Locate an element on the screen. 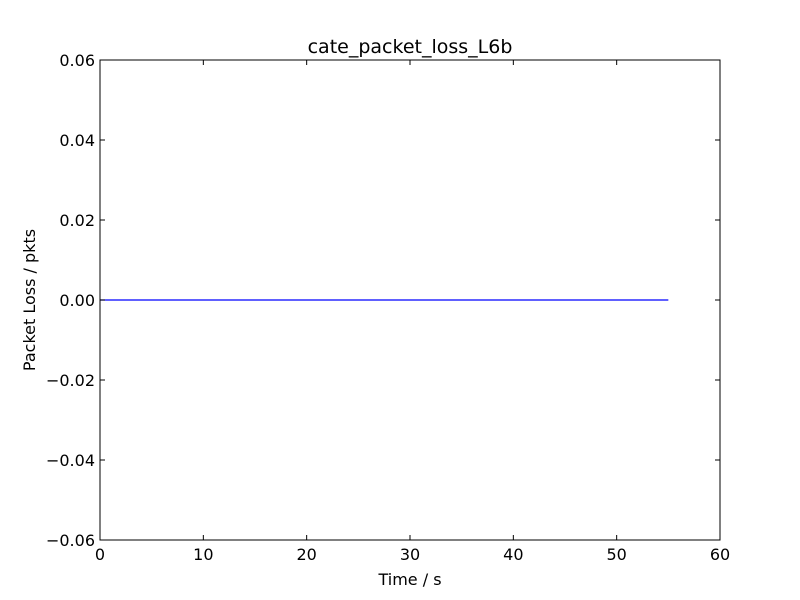 The image size is (800, 600). y-tick-label: −0.02 is located at coordinates (70, 380).